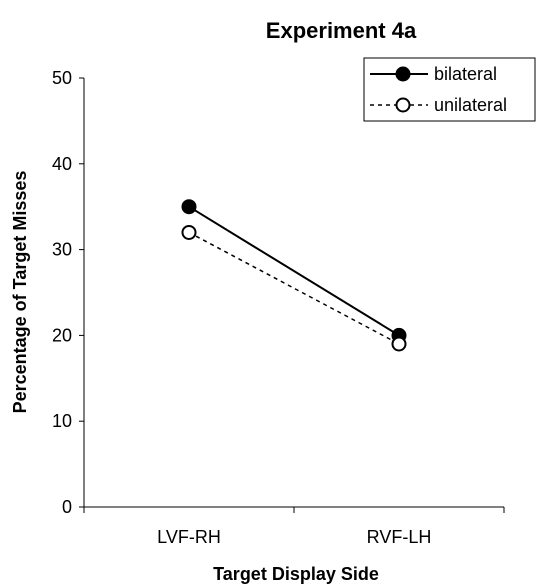 This screenshot has height=586, width=538. I want to click on x-tick-label: LVF-RH, so click(189, 537).